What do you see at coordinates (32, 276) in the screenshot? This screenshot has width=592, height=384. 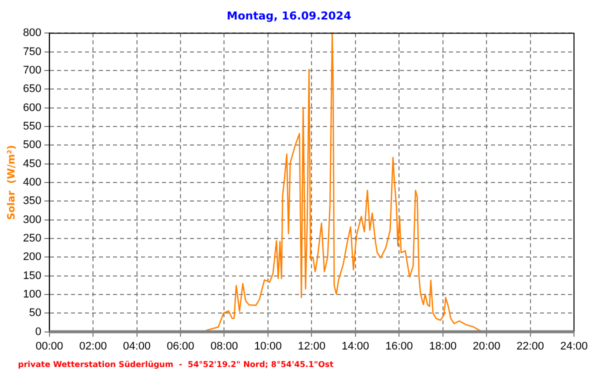 I see `y-tick-label: 150` at bounding box center [32, 276].